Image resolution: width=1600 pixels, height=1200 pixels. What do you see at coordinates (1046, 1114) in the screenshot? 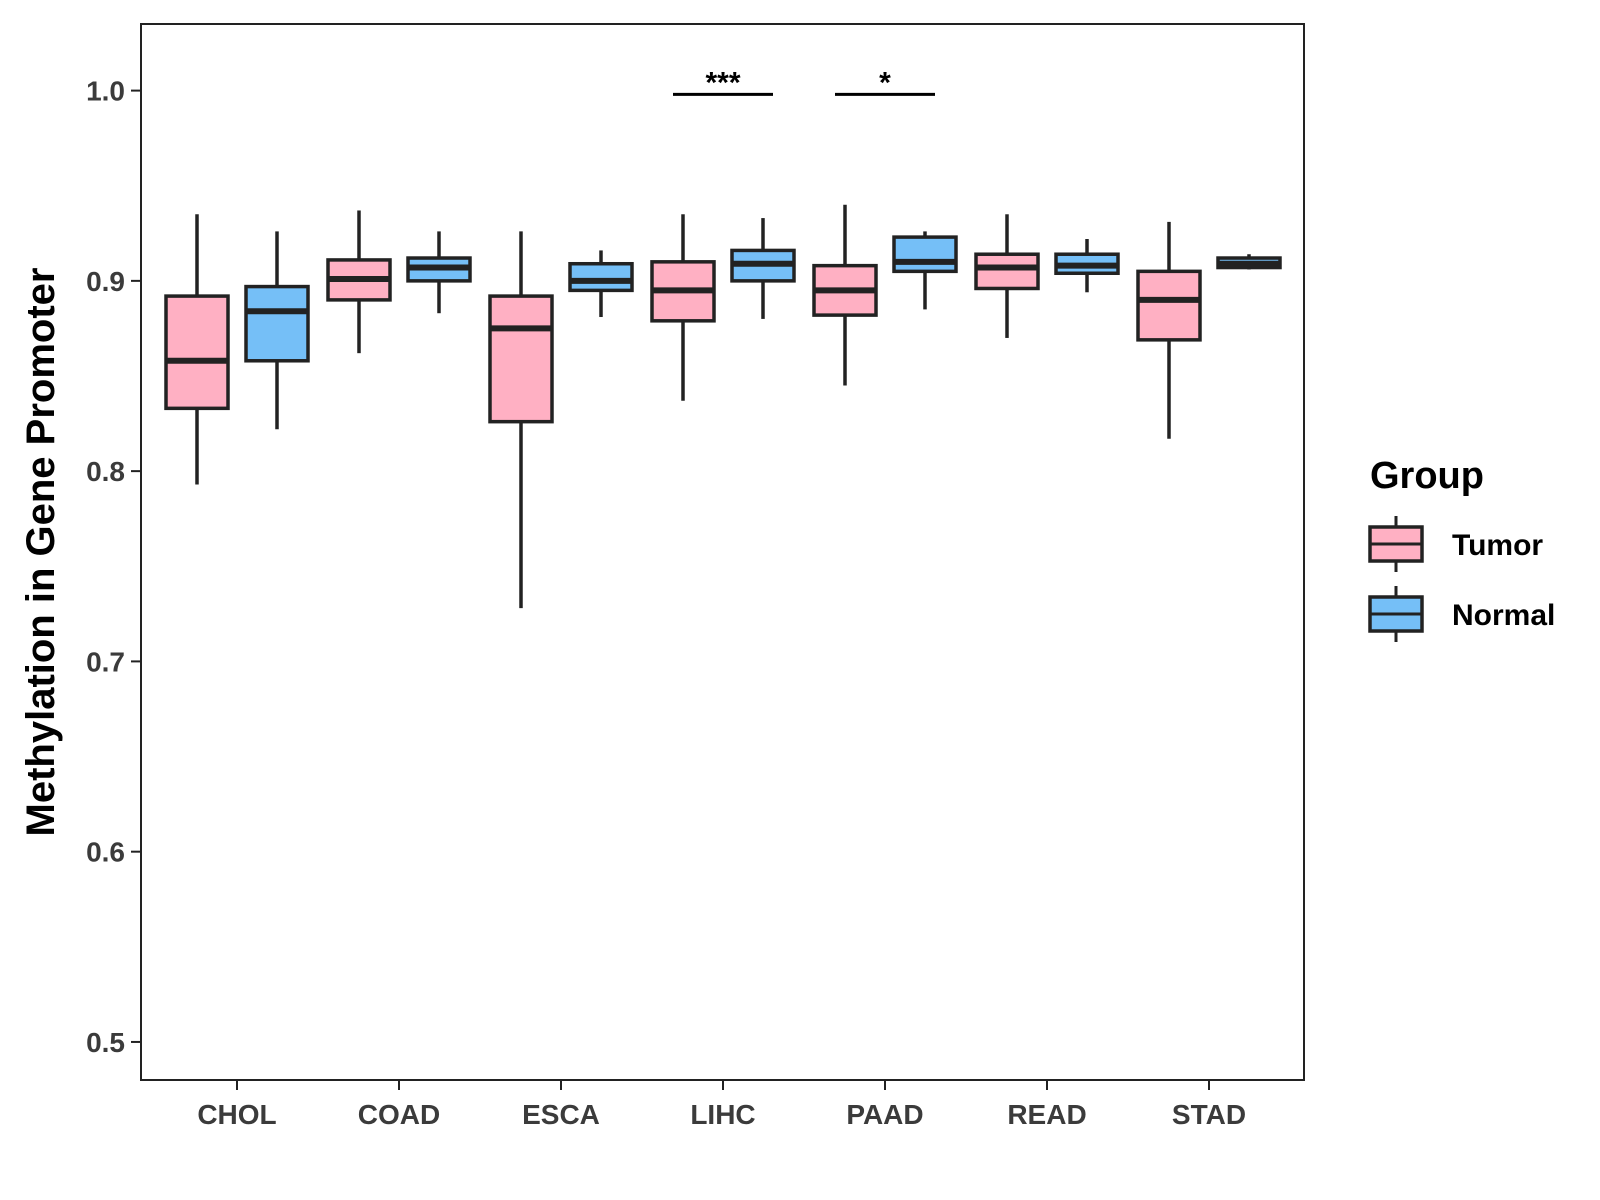
I see `x-tick-label-read: READ` at bounding box center [1046, 1114].